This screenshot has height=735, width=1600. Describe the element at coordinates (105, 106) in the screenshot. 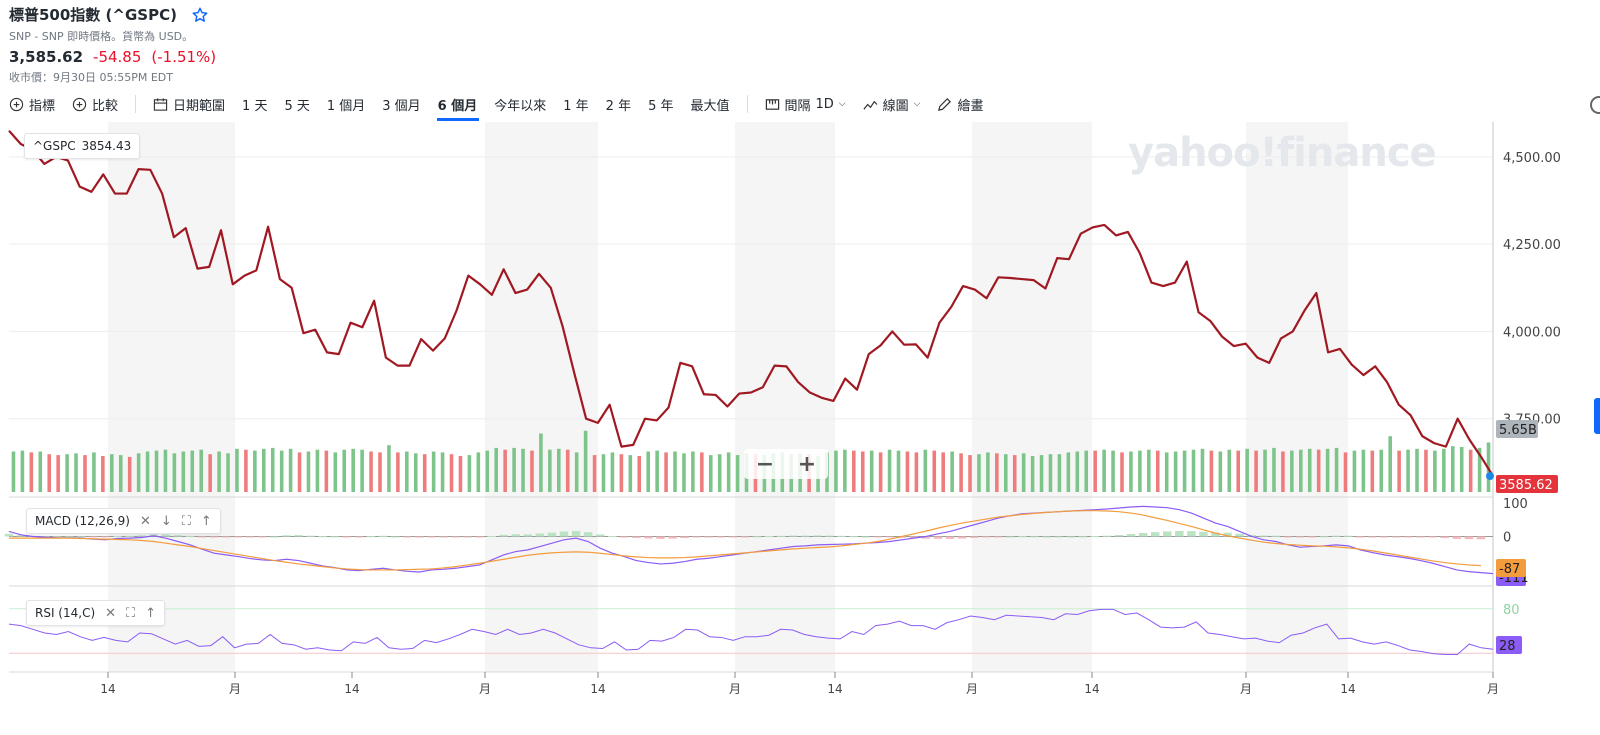

I see `compare-label: 比較` at that location.